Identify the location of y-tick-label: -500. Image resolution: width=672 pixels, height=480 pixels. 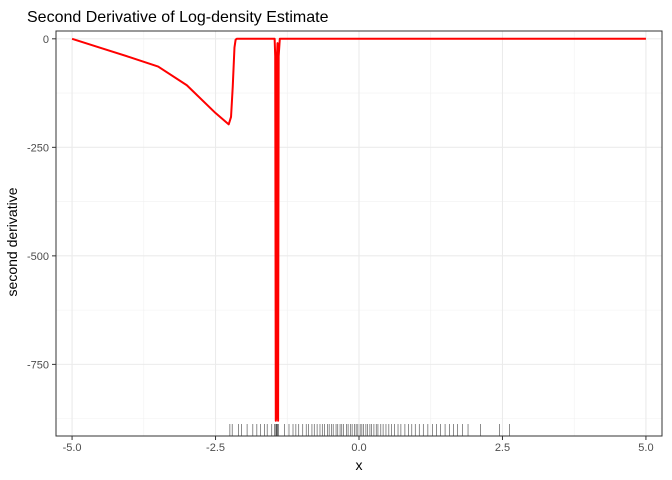
(38, 257).